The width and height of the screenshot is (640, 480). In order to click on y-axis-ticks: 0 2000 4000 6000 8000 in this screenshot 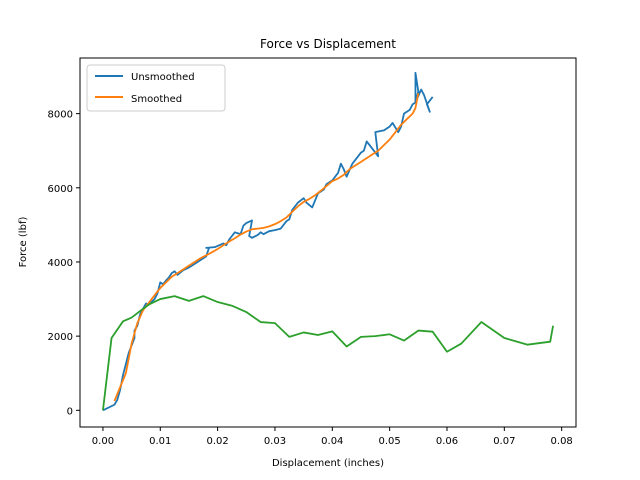, I will do `click(64, 263)`.